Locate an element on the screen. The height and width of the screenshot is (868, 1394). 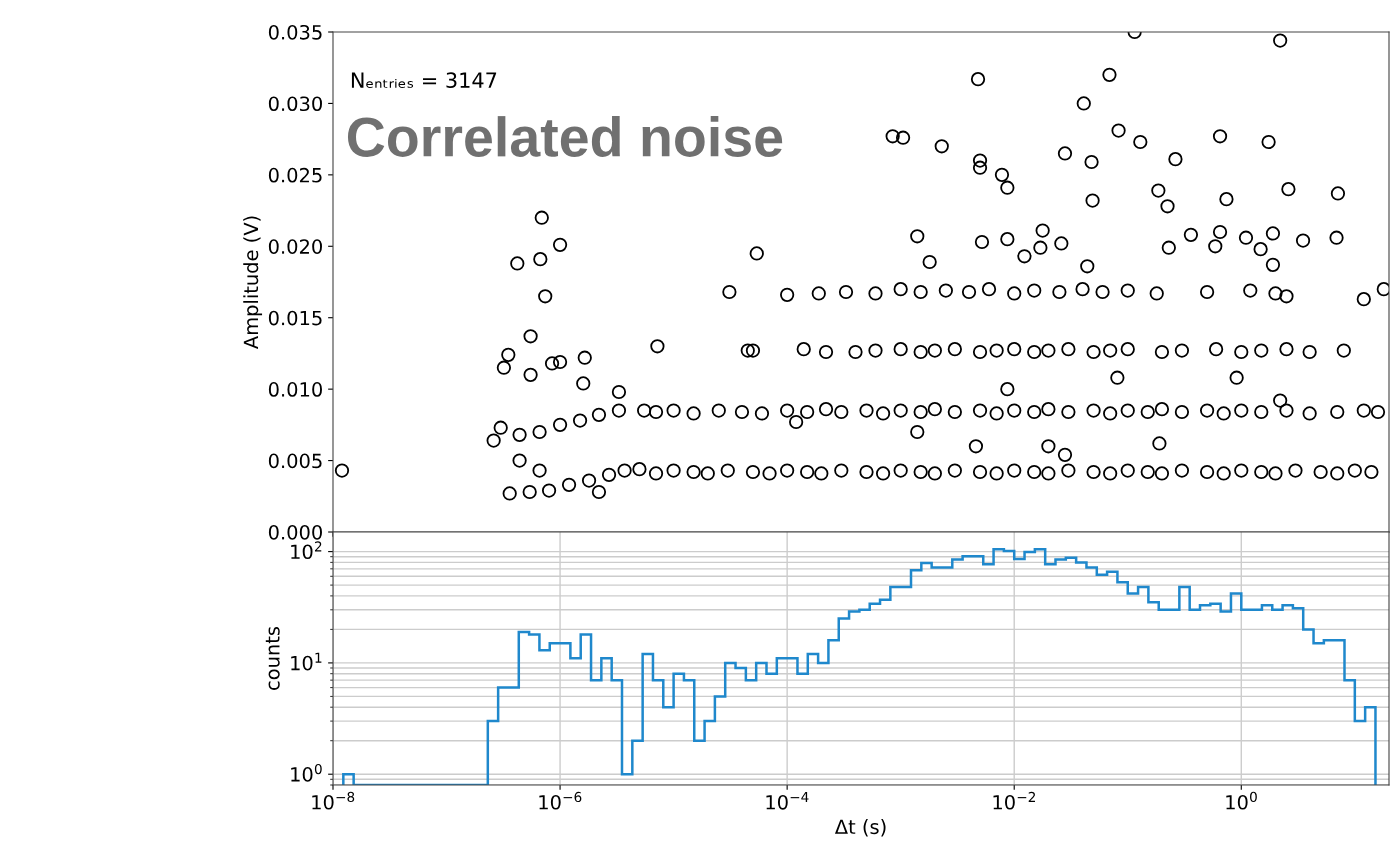
y-tick-label: 0.000 is located at coordinates (295, 532).